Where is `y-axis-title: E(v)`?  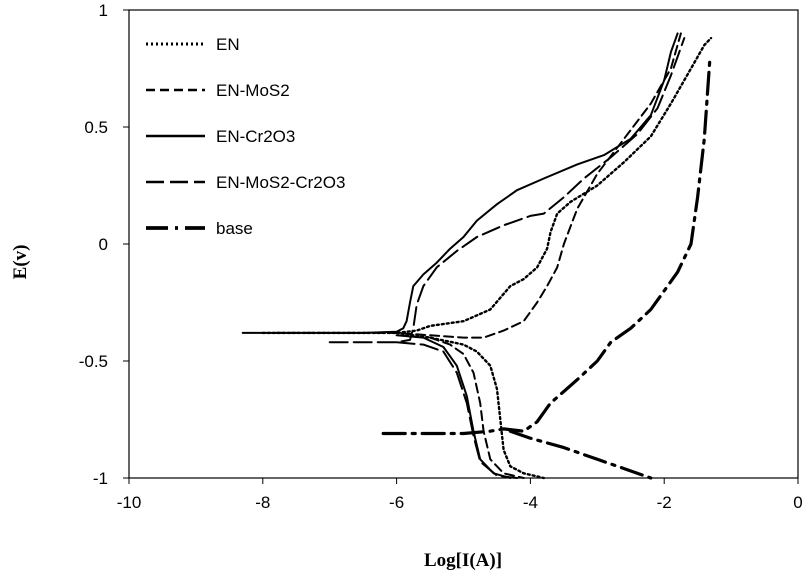 y-axis-title: E(v) is located at coordinates (20, 262).